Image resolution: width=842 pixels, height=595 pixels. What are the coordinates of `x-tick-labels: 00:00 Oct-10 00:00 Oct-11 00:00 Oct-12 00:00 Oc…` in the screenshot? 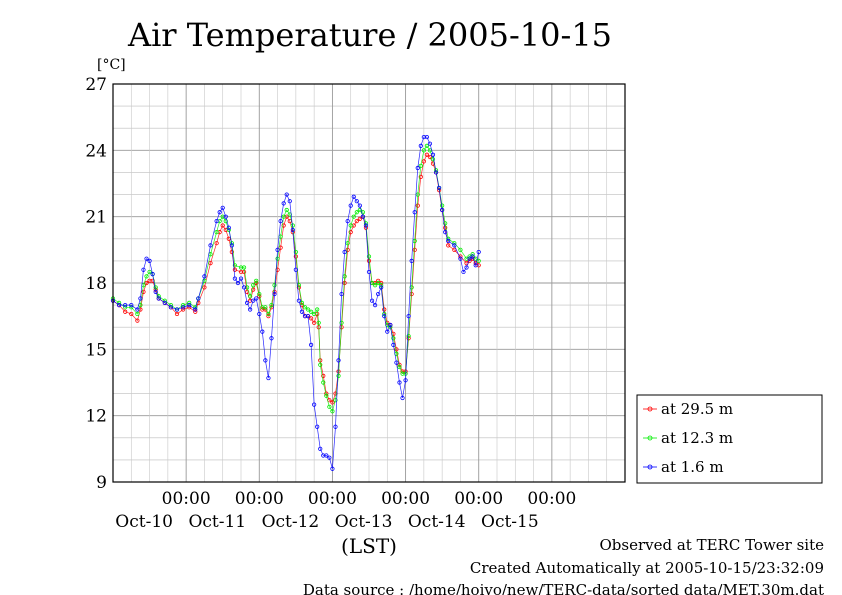 It's located at (345, 510).